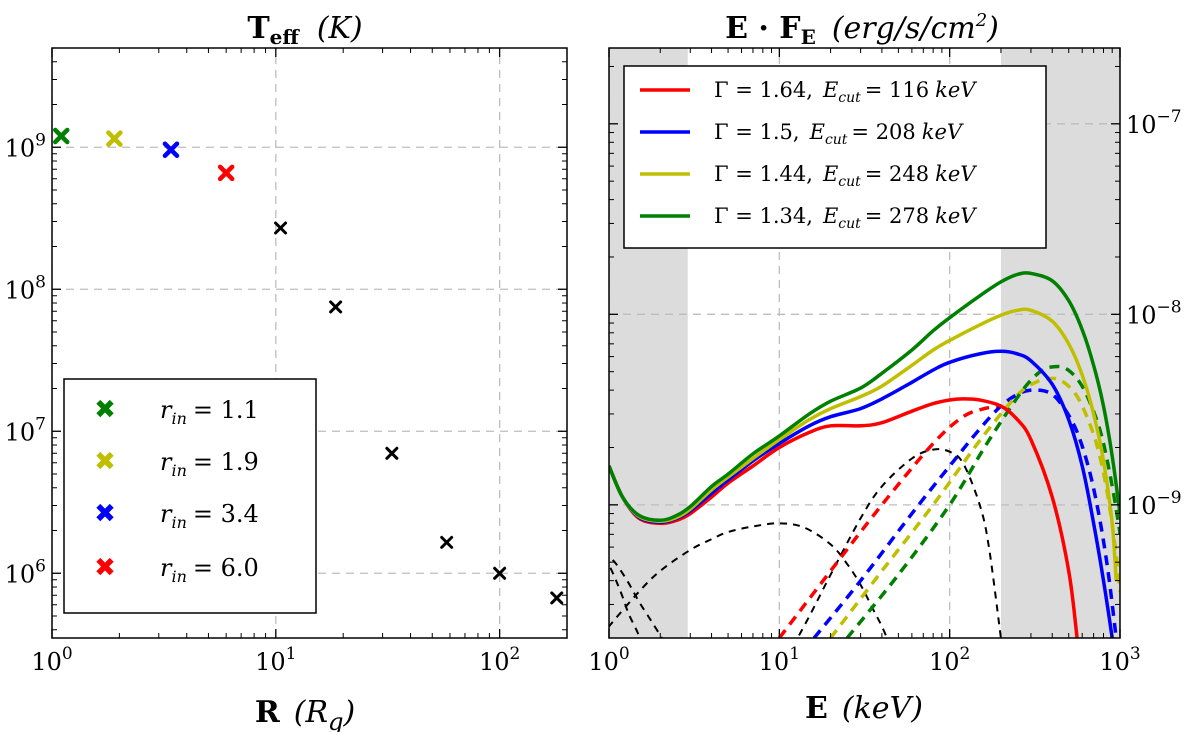 This screenshot has width=1200, height=732. I want to click on left-chart-title: Teff (K), so click(304, 30).